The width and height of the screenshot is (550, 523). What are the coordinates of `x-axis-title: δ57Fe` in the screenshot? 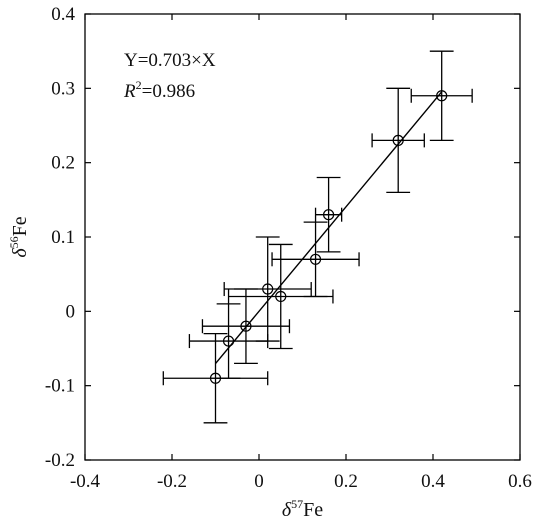 It's located at (302, 509).